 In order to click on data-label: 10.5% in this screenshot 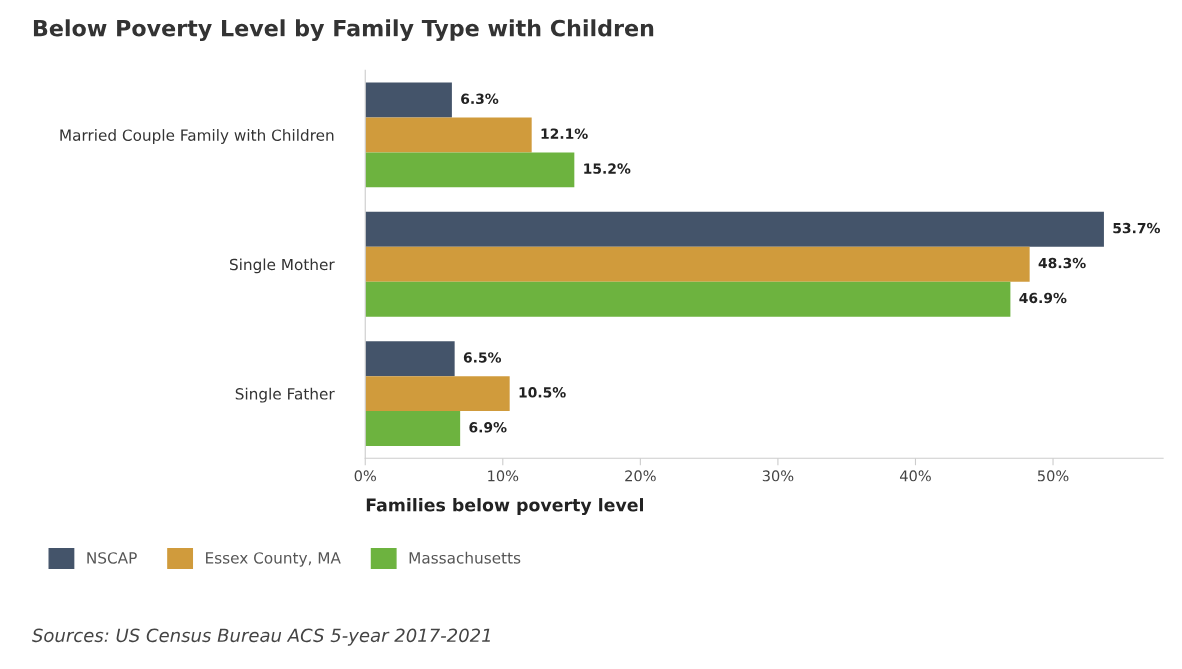, I will do `click(542, 392)`.